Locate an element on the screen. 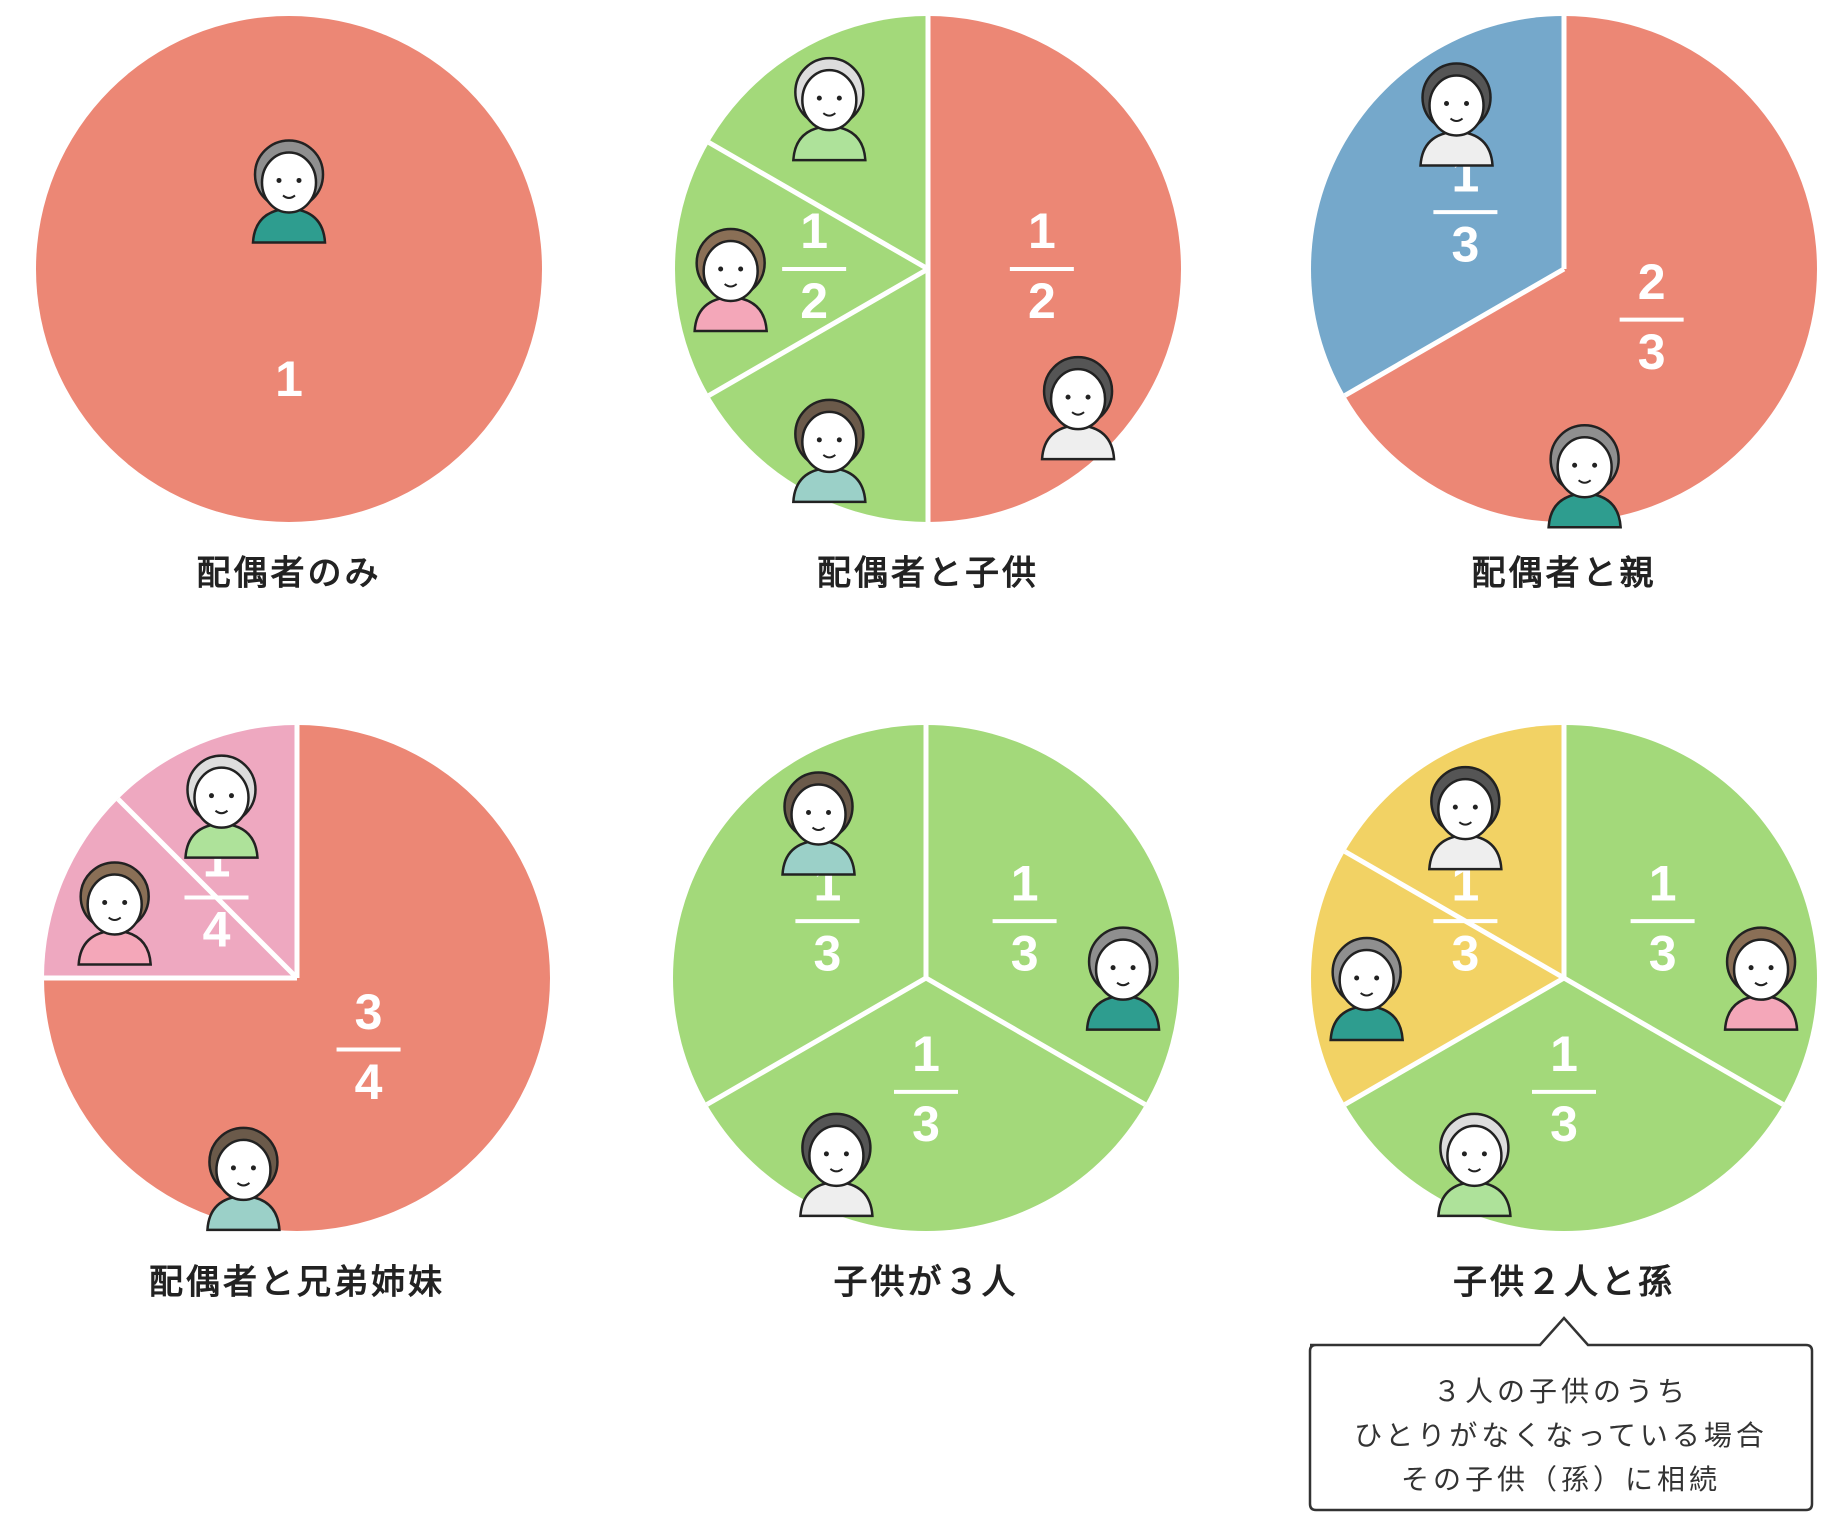 The image size is (1826, 1517). note-box is located at coordinates (1561, 1414).